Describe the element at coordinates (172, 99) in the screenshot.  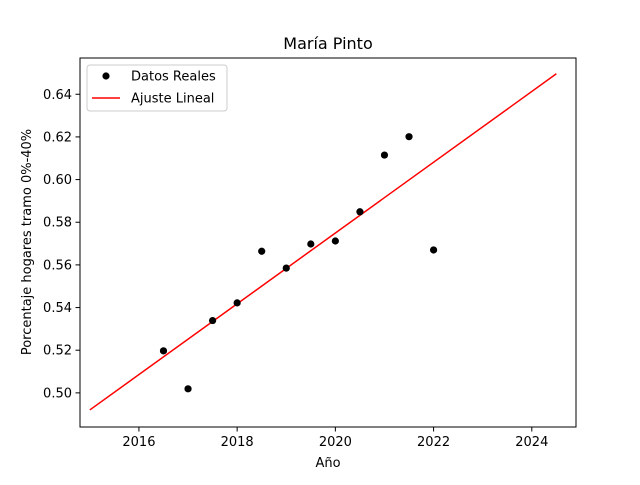
I see `legend-label: Ajuste Lineal` at that location.